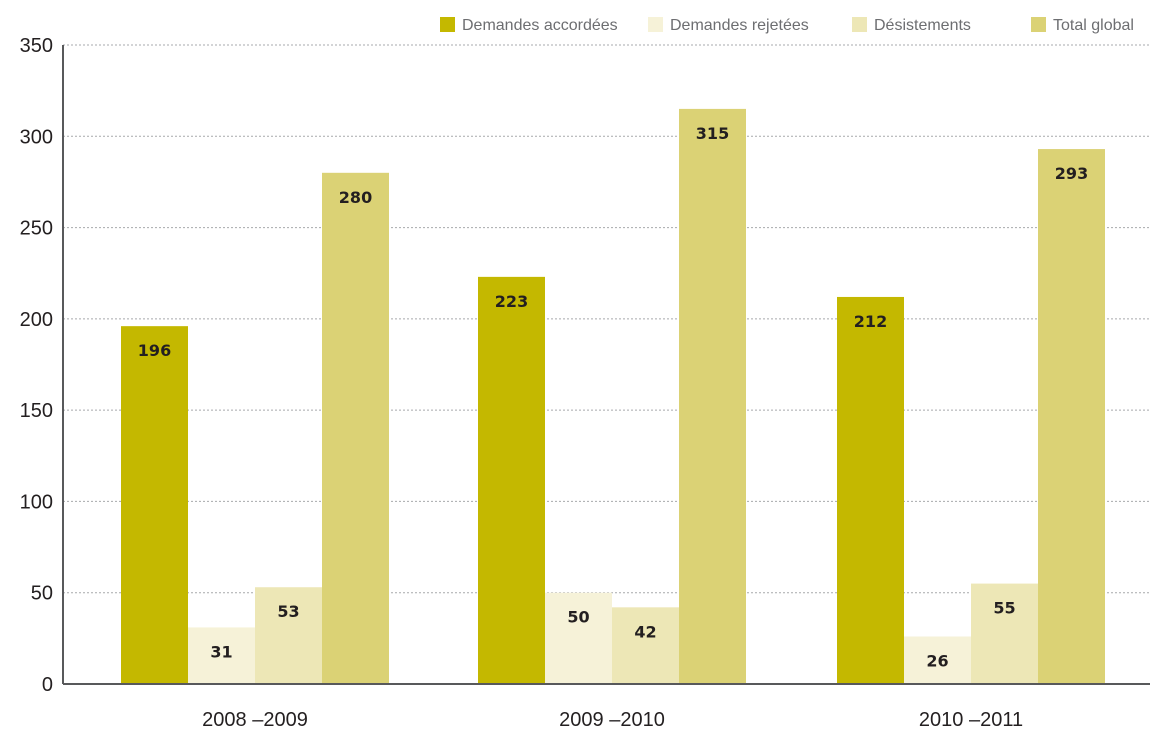 Image resolution: width=1151 pixels, height=729 pixels. What do you see at coordinates (1004, 608) in the screenshot?
I see `data-label: 55` at bounding box center [1004, 608].